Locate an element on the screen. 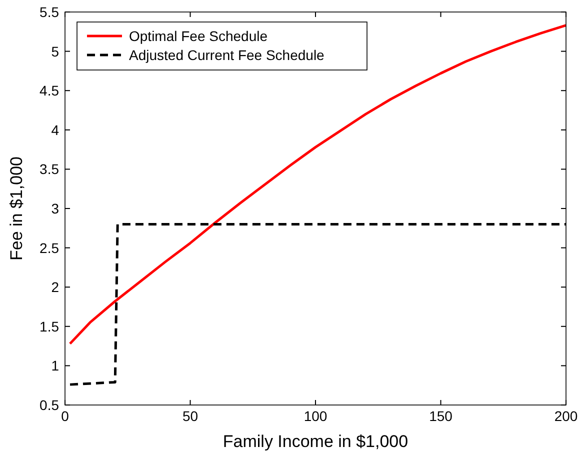 This screenshot has height=461, width=582. y-tick-label: 4 is located at coordinates (55, 130).